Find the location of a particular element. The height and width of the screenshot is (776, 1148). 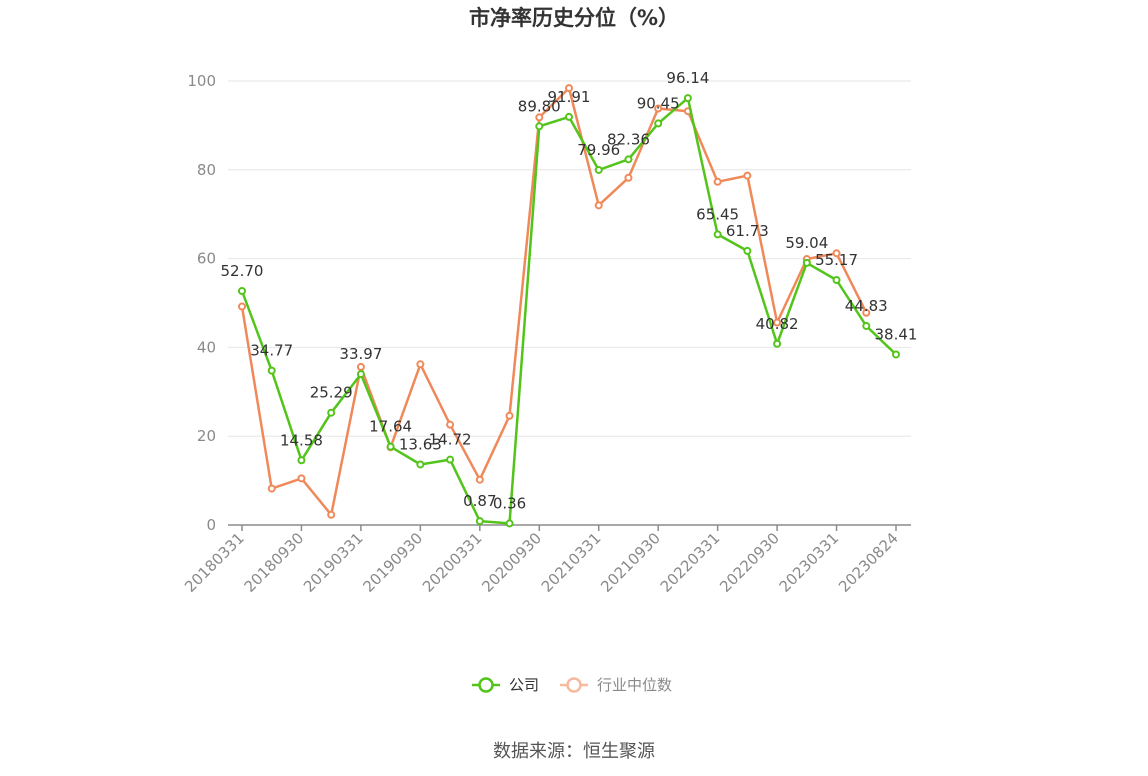

data-label: 40.82 is located at coordinates (777, 324).